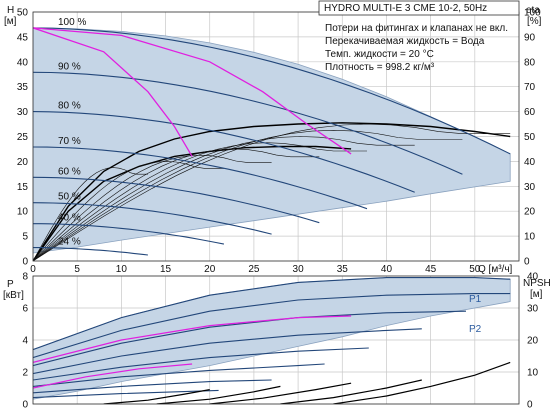 The image size is (559, 412). I want to click on head-tick-label: 15, so click(23, 187).